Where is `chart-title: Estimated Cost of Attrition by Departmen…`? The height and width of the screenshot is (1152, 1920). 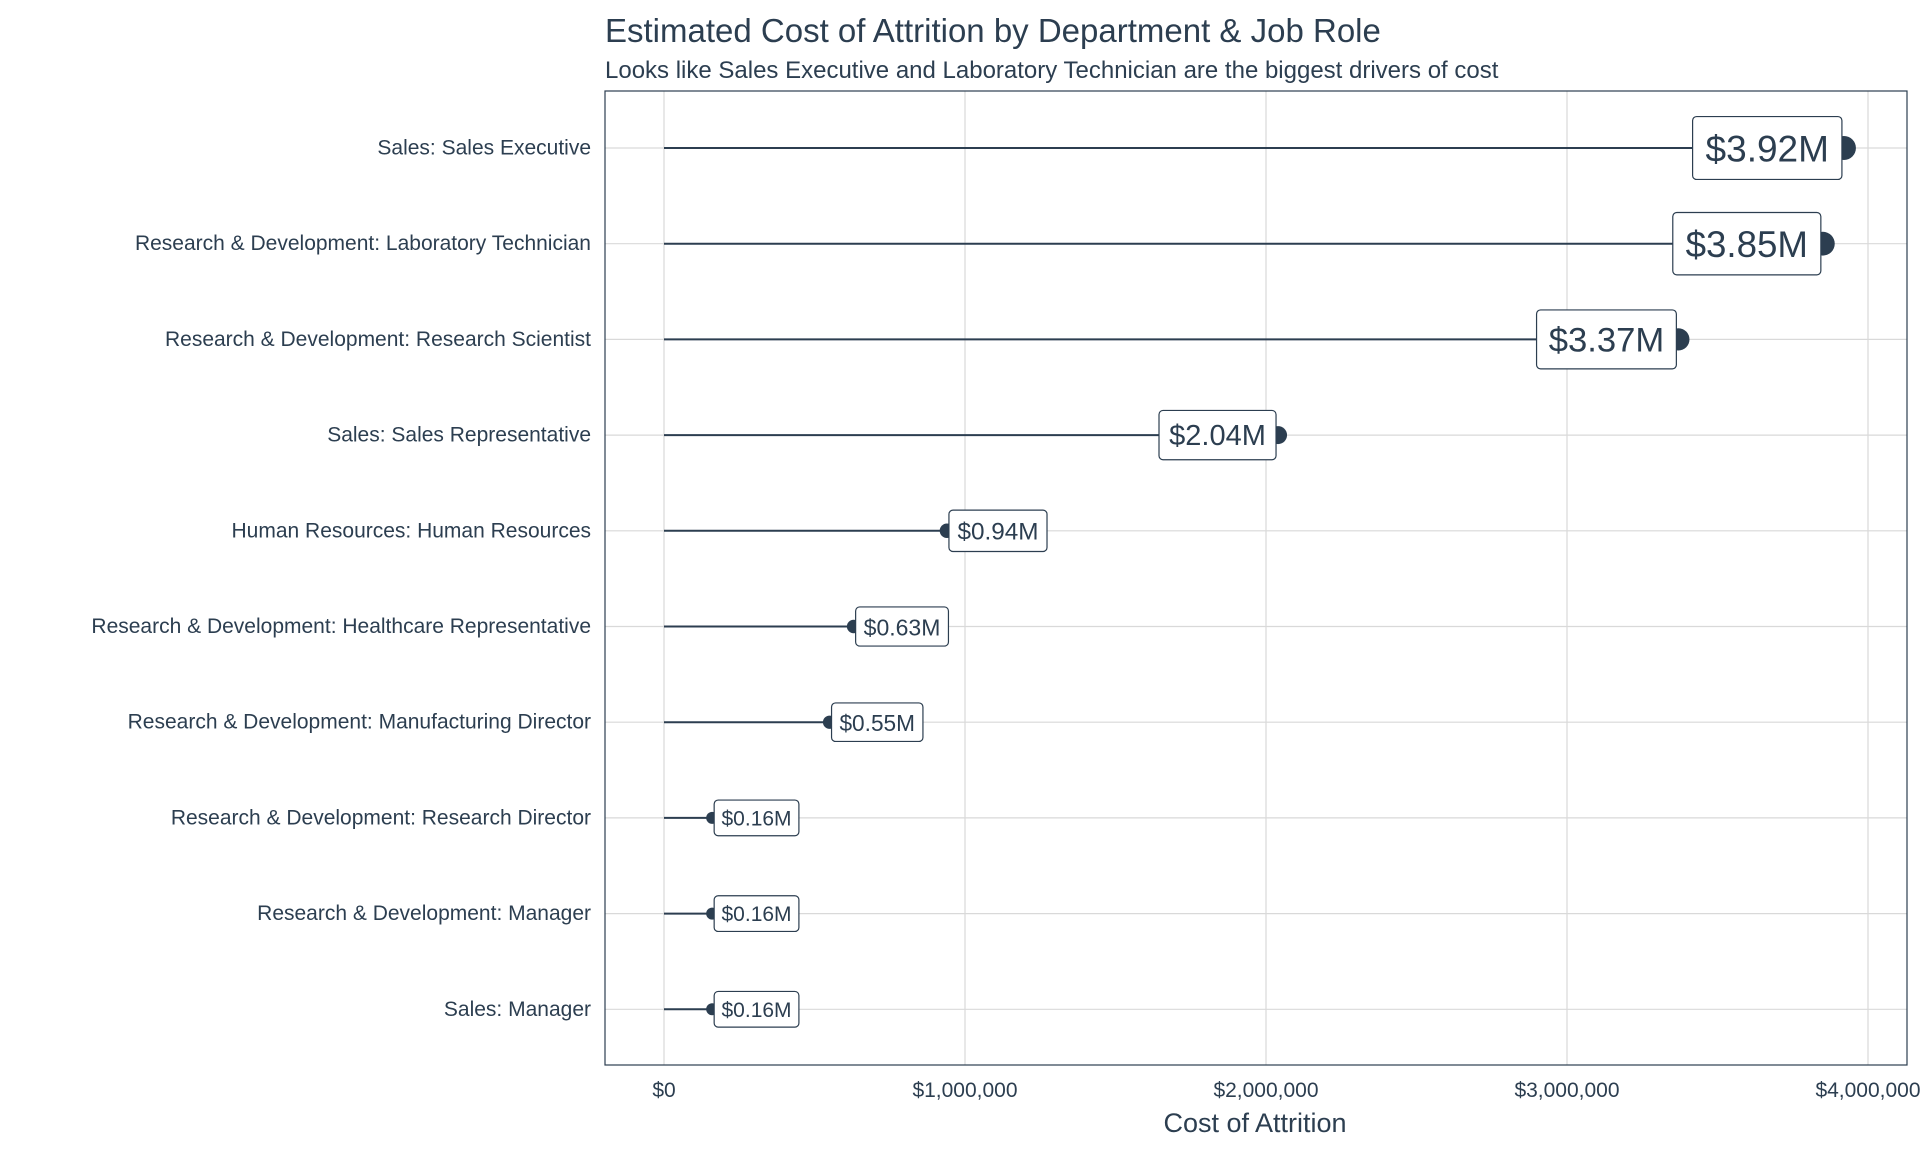 chart-title: Estimated Cost of Attrition by Departmen… is located at coordinates (993, 30).